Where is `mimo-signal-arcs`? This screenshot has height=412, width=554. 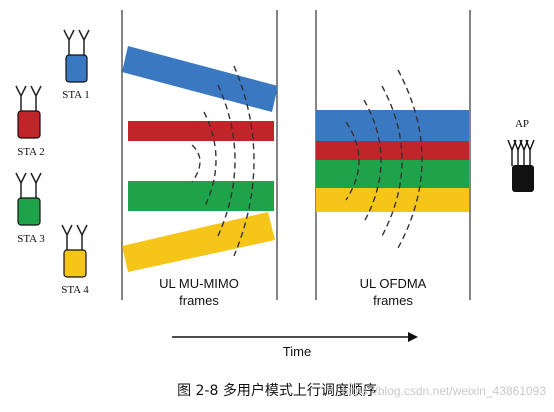 mimo-signal-arcs is located at coordinates (223, 161).